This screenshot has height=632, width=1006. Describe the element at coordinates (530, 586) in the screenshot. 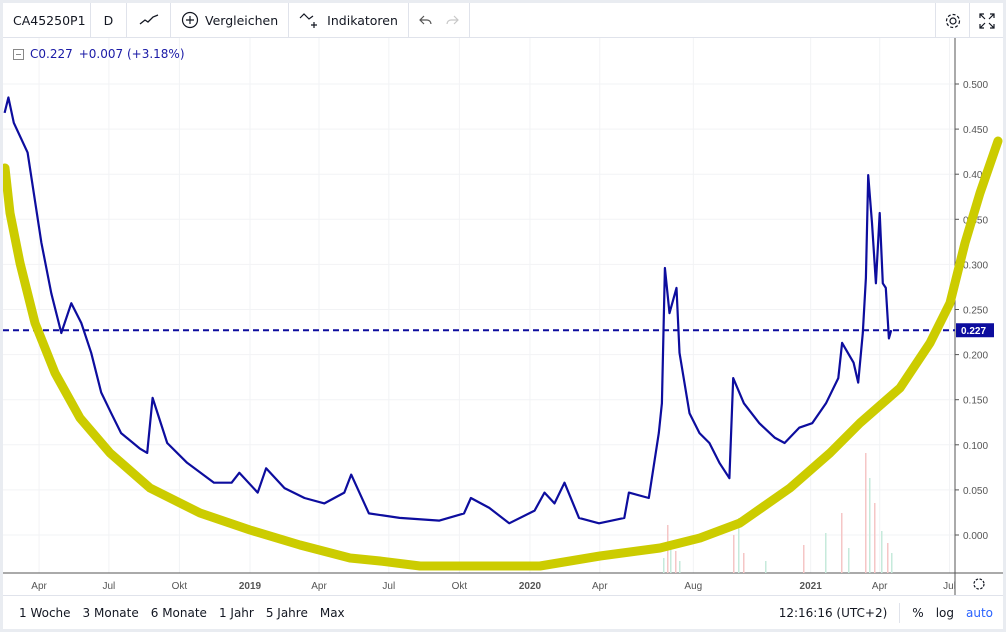

I see `x-tick-label: 2020` at that location.